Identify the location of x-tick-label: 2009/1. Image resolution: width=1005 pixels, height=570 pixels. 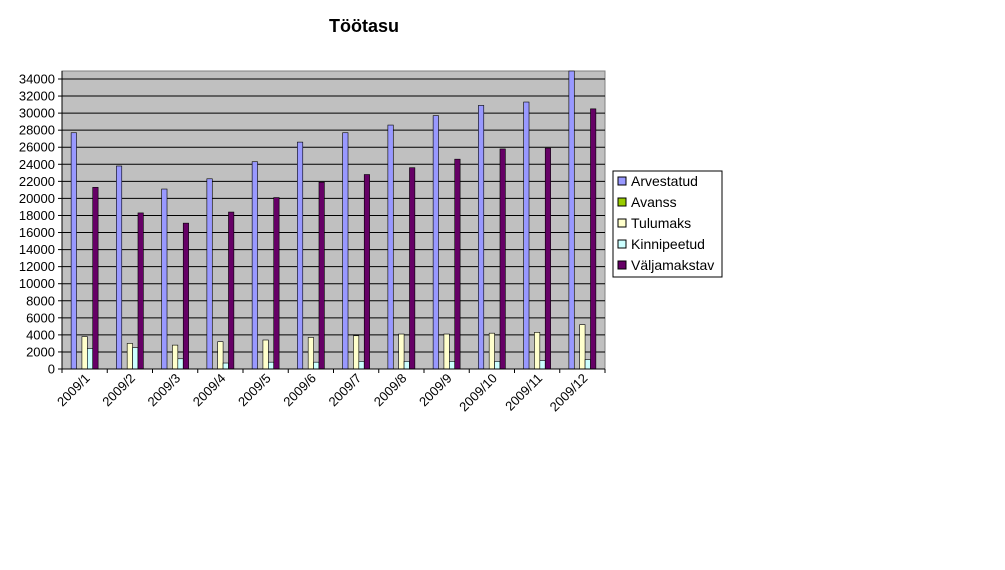
(73, 390).